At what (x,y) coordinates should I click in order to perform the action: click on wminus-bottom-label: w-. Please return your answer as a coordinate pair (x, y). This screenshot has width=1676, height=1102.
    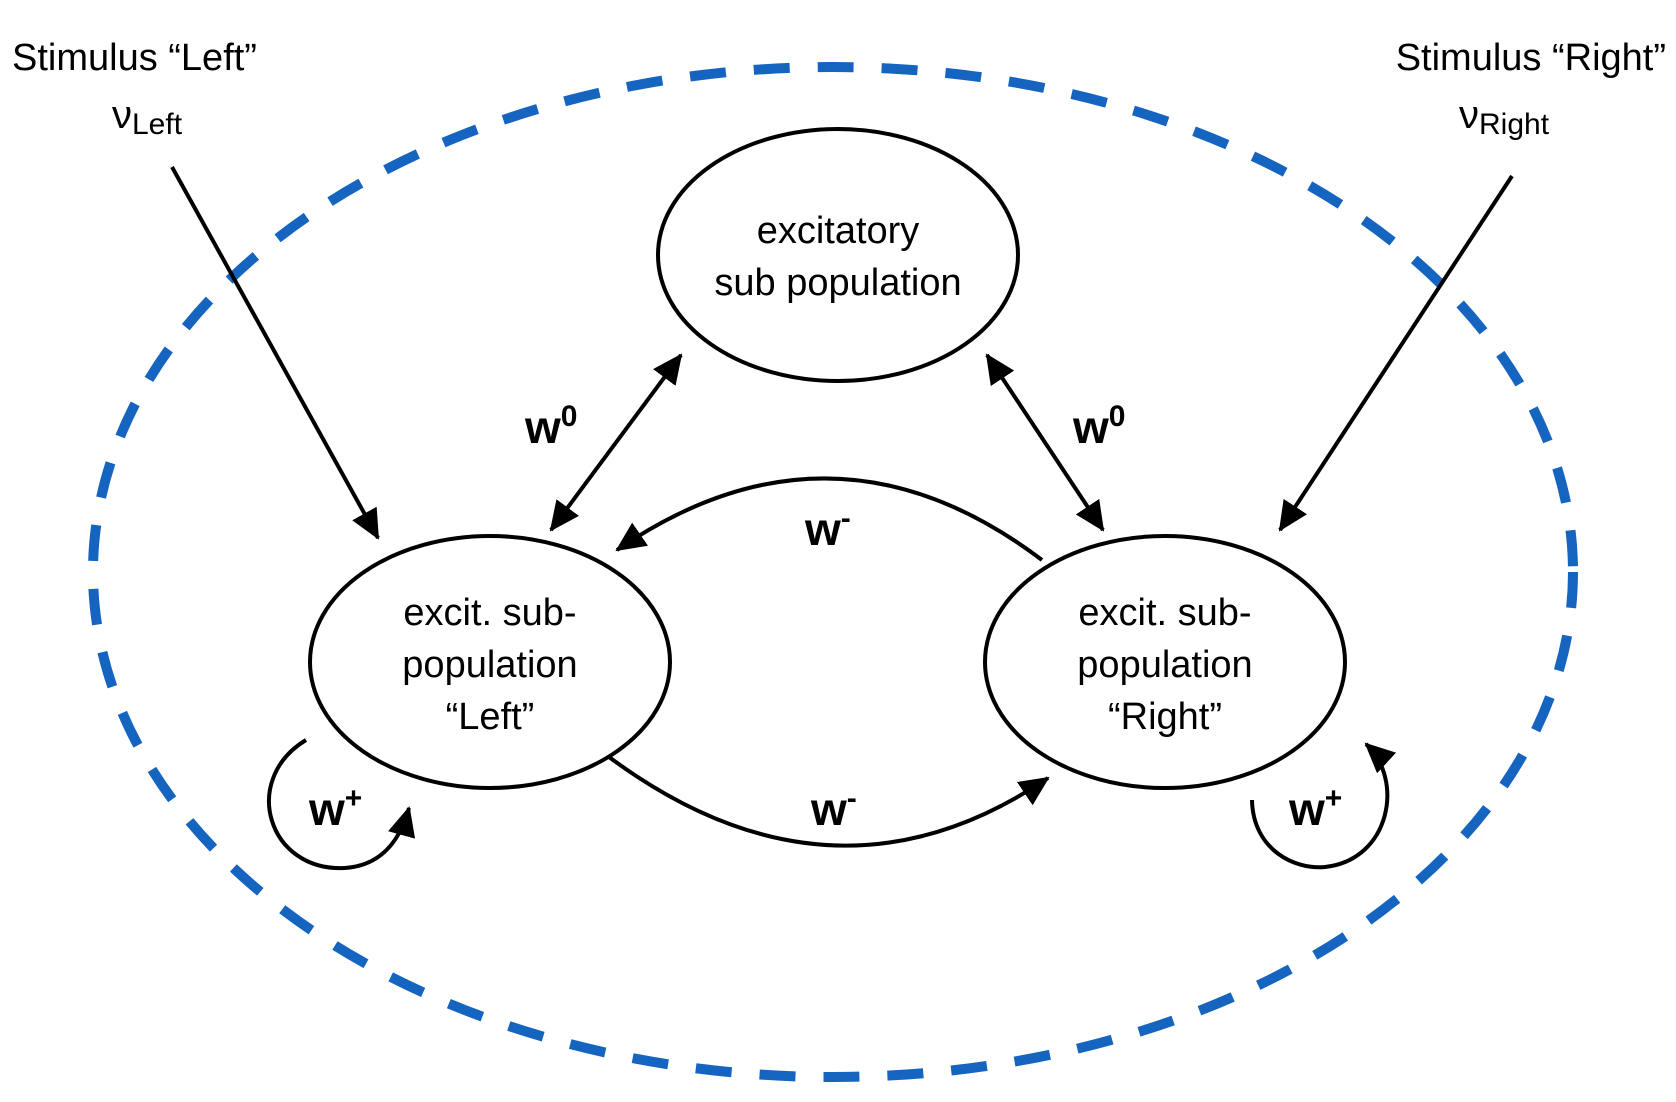
    Looking at the image, I should click on (833, 808).